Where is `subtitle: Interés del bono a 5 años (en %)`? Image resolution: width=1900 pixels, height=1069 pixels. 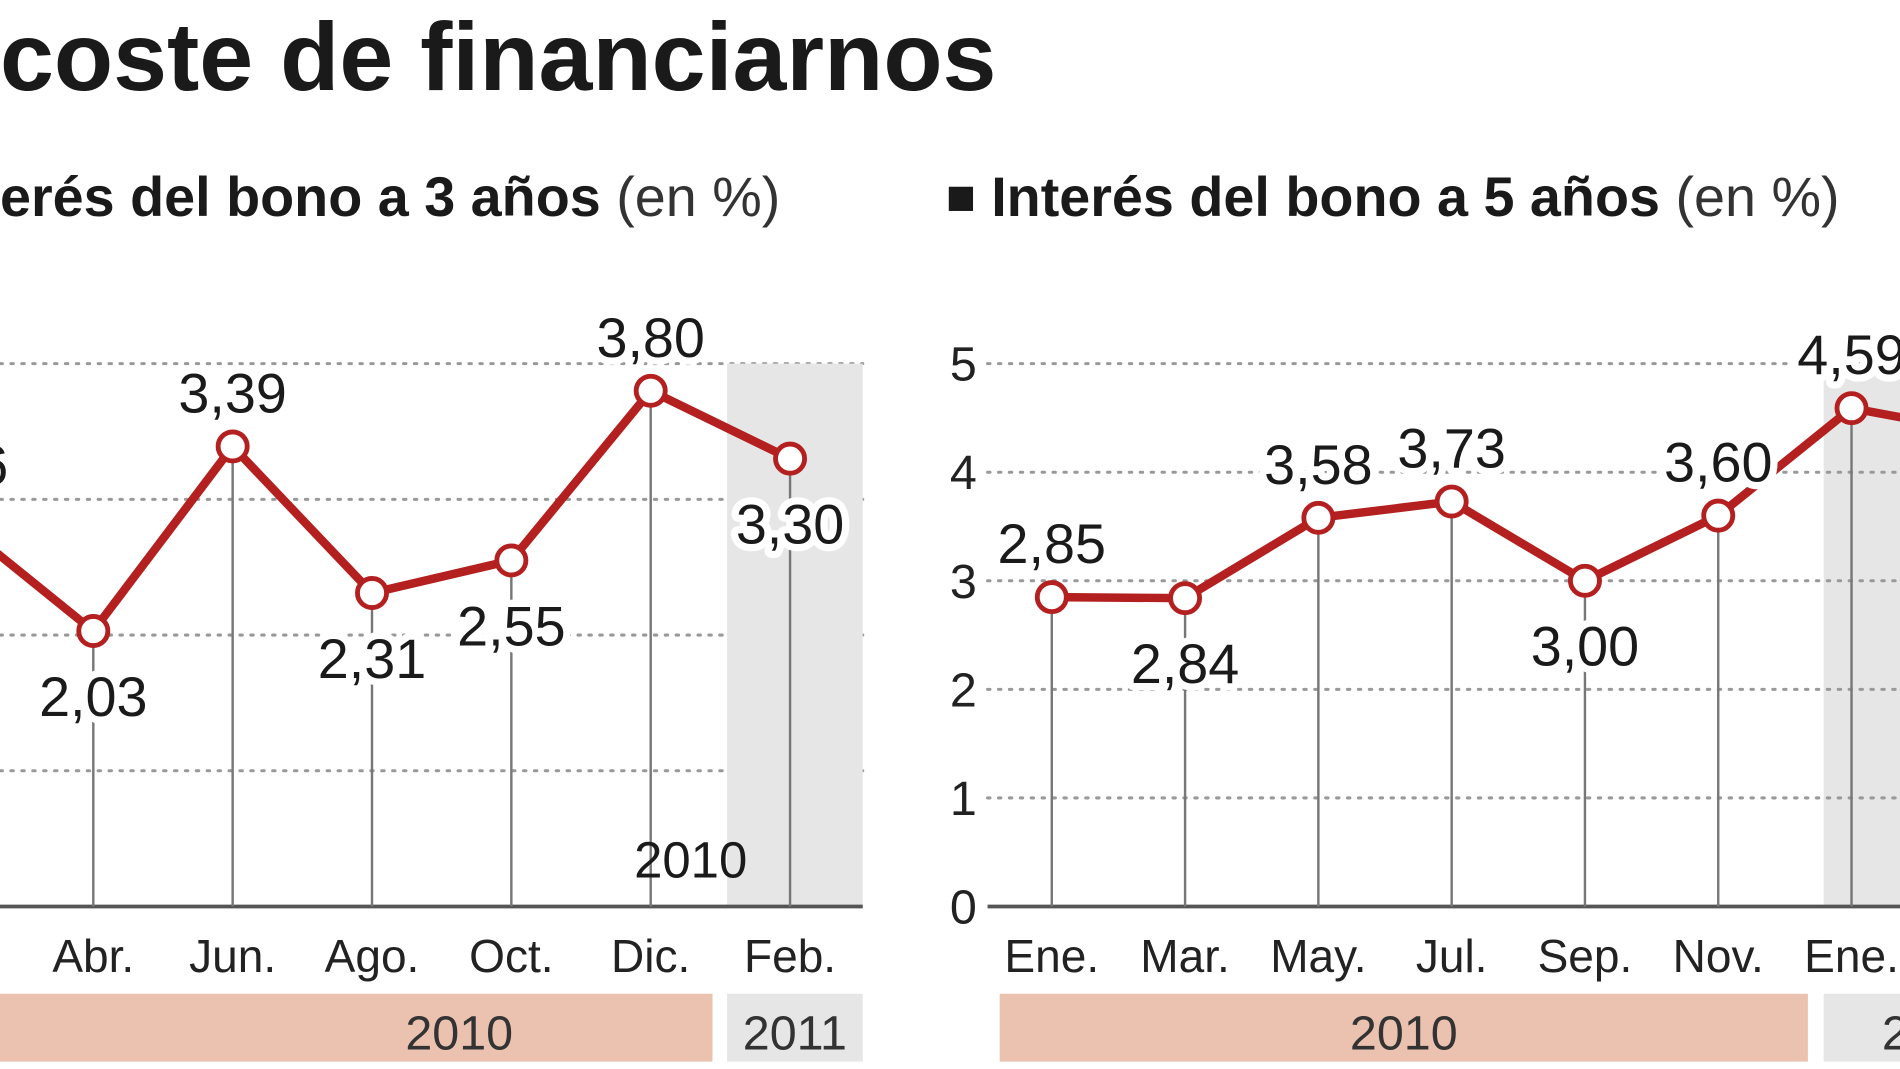 subtitle: Interés del bono a 5 años (en %) is located at coordinates (1415, 197).